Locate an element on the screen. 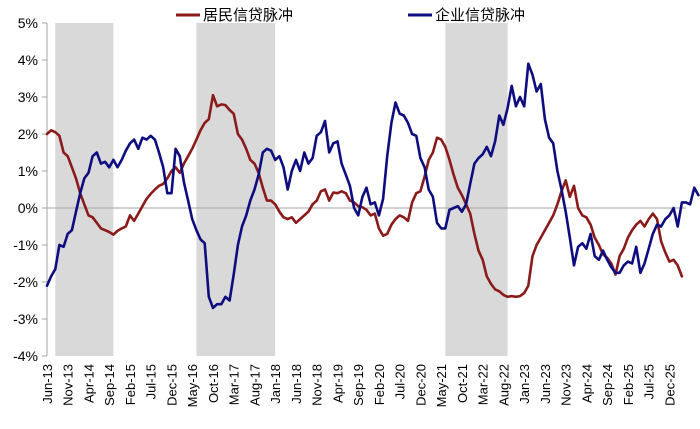  x-tick-label: Mar-17 is located at coordinates (234, 384).